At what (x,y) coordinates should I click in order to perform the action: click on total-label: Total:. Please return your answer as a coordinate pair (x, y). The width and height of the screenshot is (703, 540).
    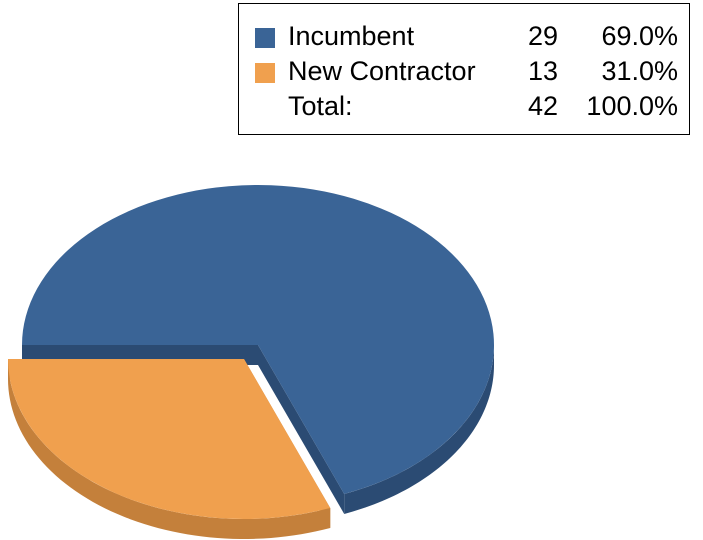
    Looking at the image, I should click on (320, 106).